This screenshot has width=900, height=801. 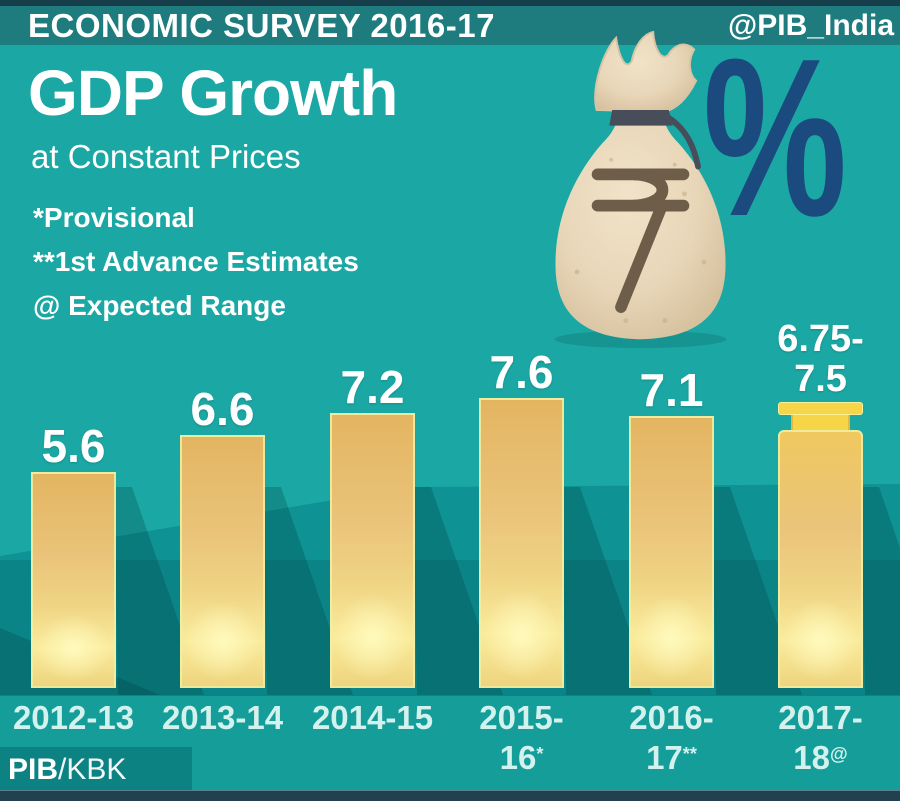 What do you see at coordinates (820, 559) in the screenshot?
I see `bar-body` at bounding box center [820, 559].